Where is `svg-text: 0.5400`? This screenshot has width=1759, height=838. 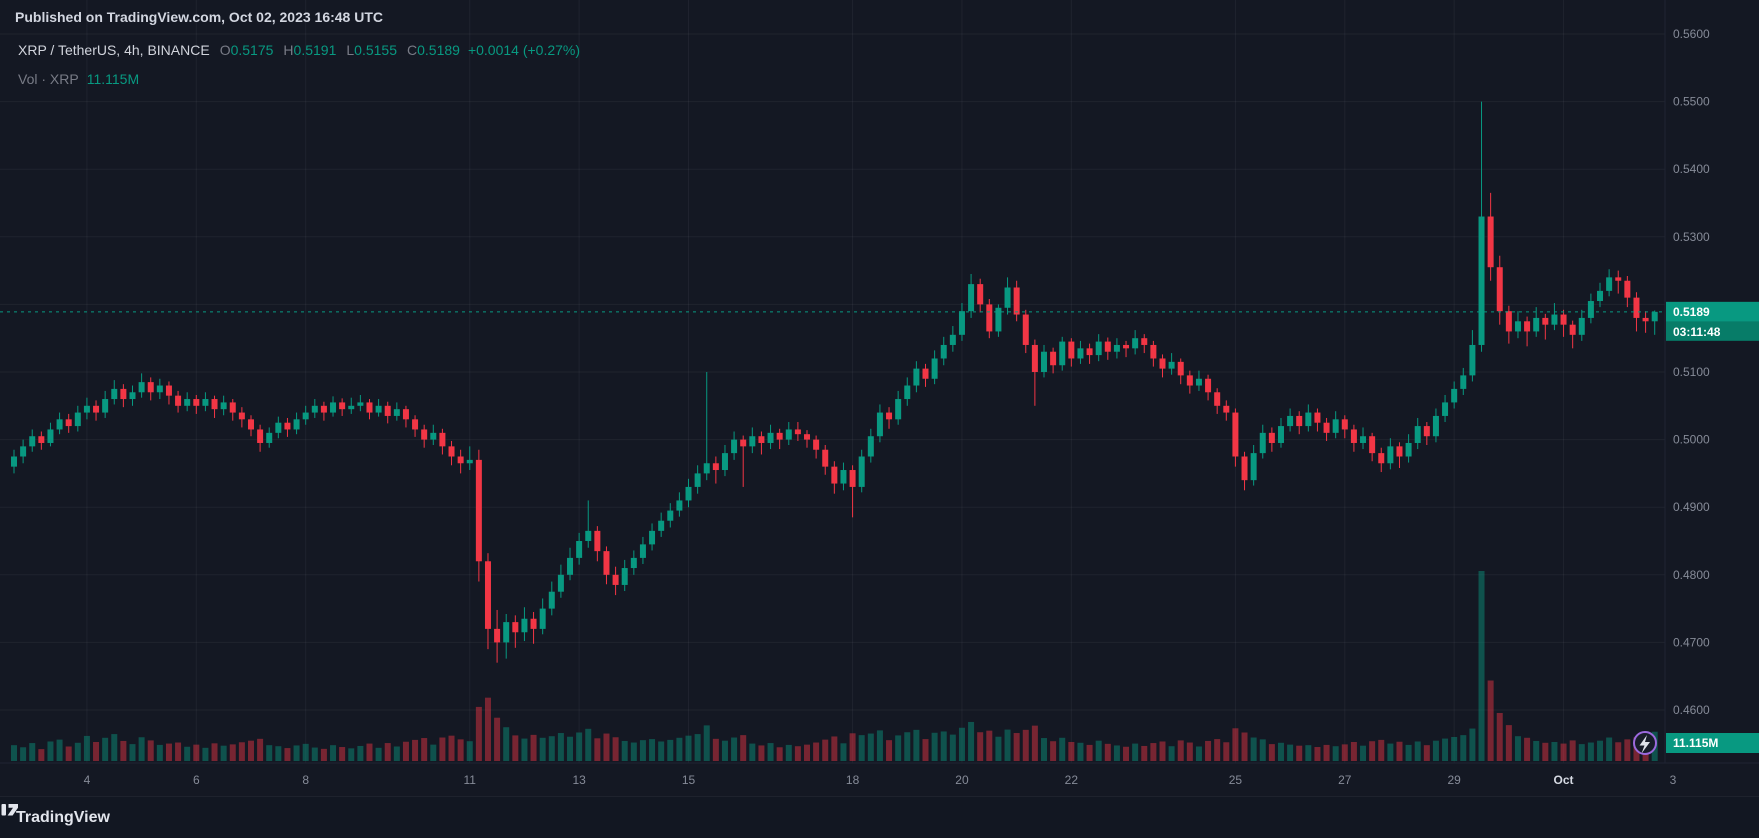 svg-text: 0.5400 is located at coordinates (1691, 169).